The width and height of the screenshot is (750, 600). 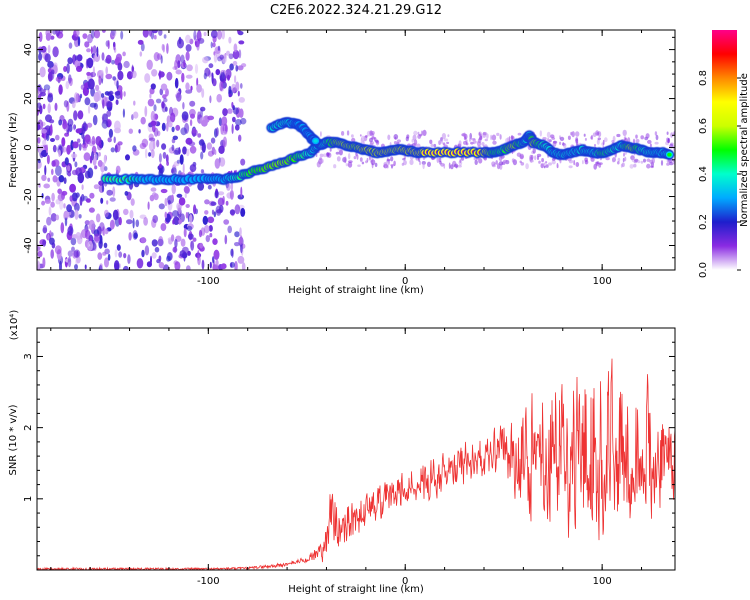 What do you see at coordinates (356, 589) in the screenshot?
I see `snr-x-axis-label: Height of straight line (km)` at bounding box center [356, 589].